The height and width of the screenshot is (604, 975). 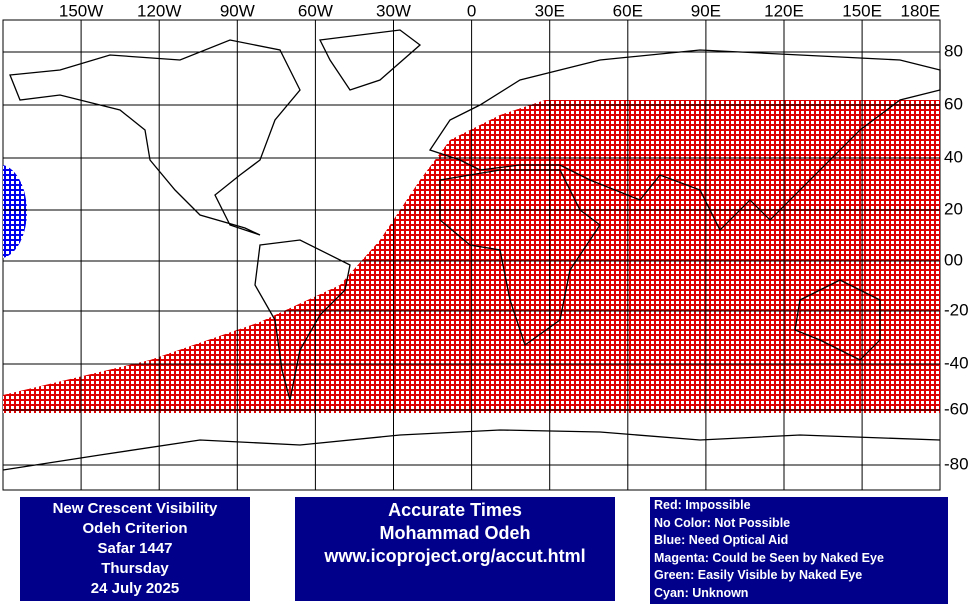 What do you see at coordinates (455, 556) in the screenshot?
I see `box-line: www.icoproject.org/accut.html` at bounding box center [455, 556].